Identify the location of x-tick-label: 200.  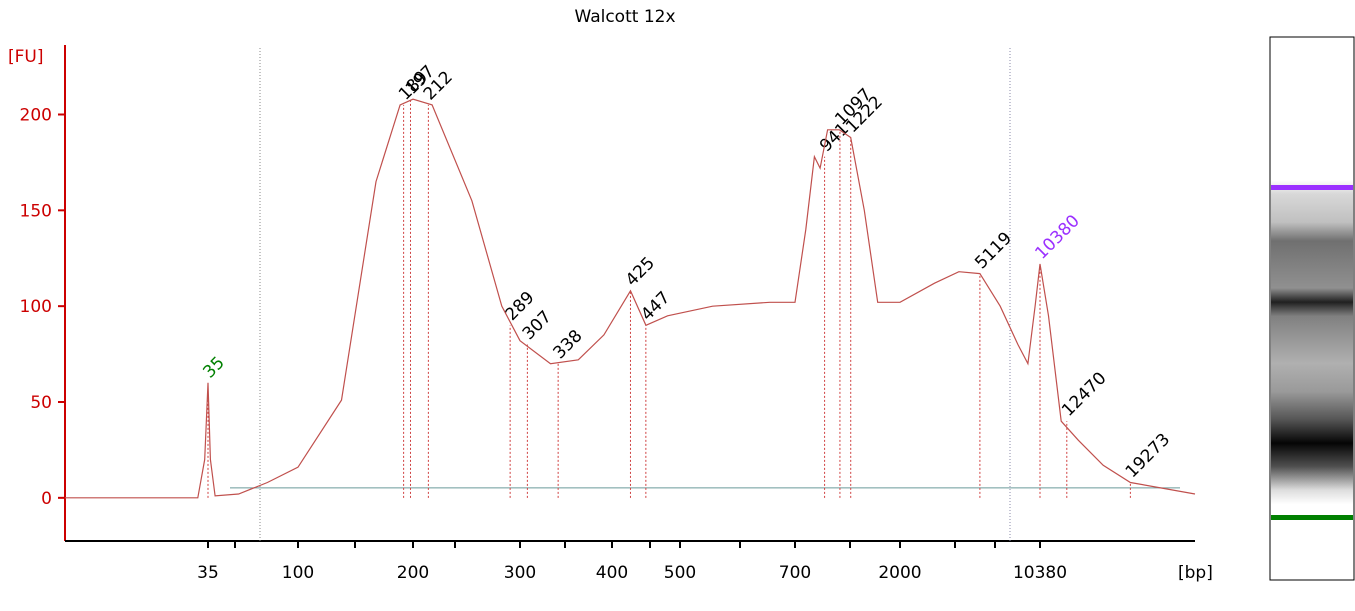
(413, 573).